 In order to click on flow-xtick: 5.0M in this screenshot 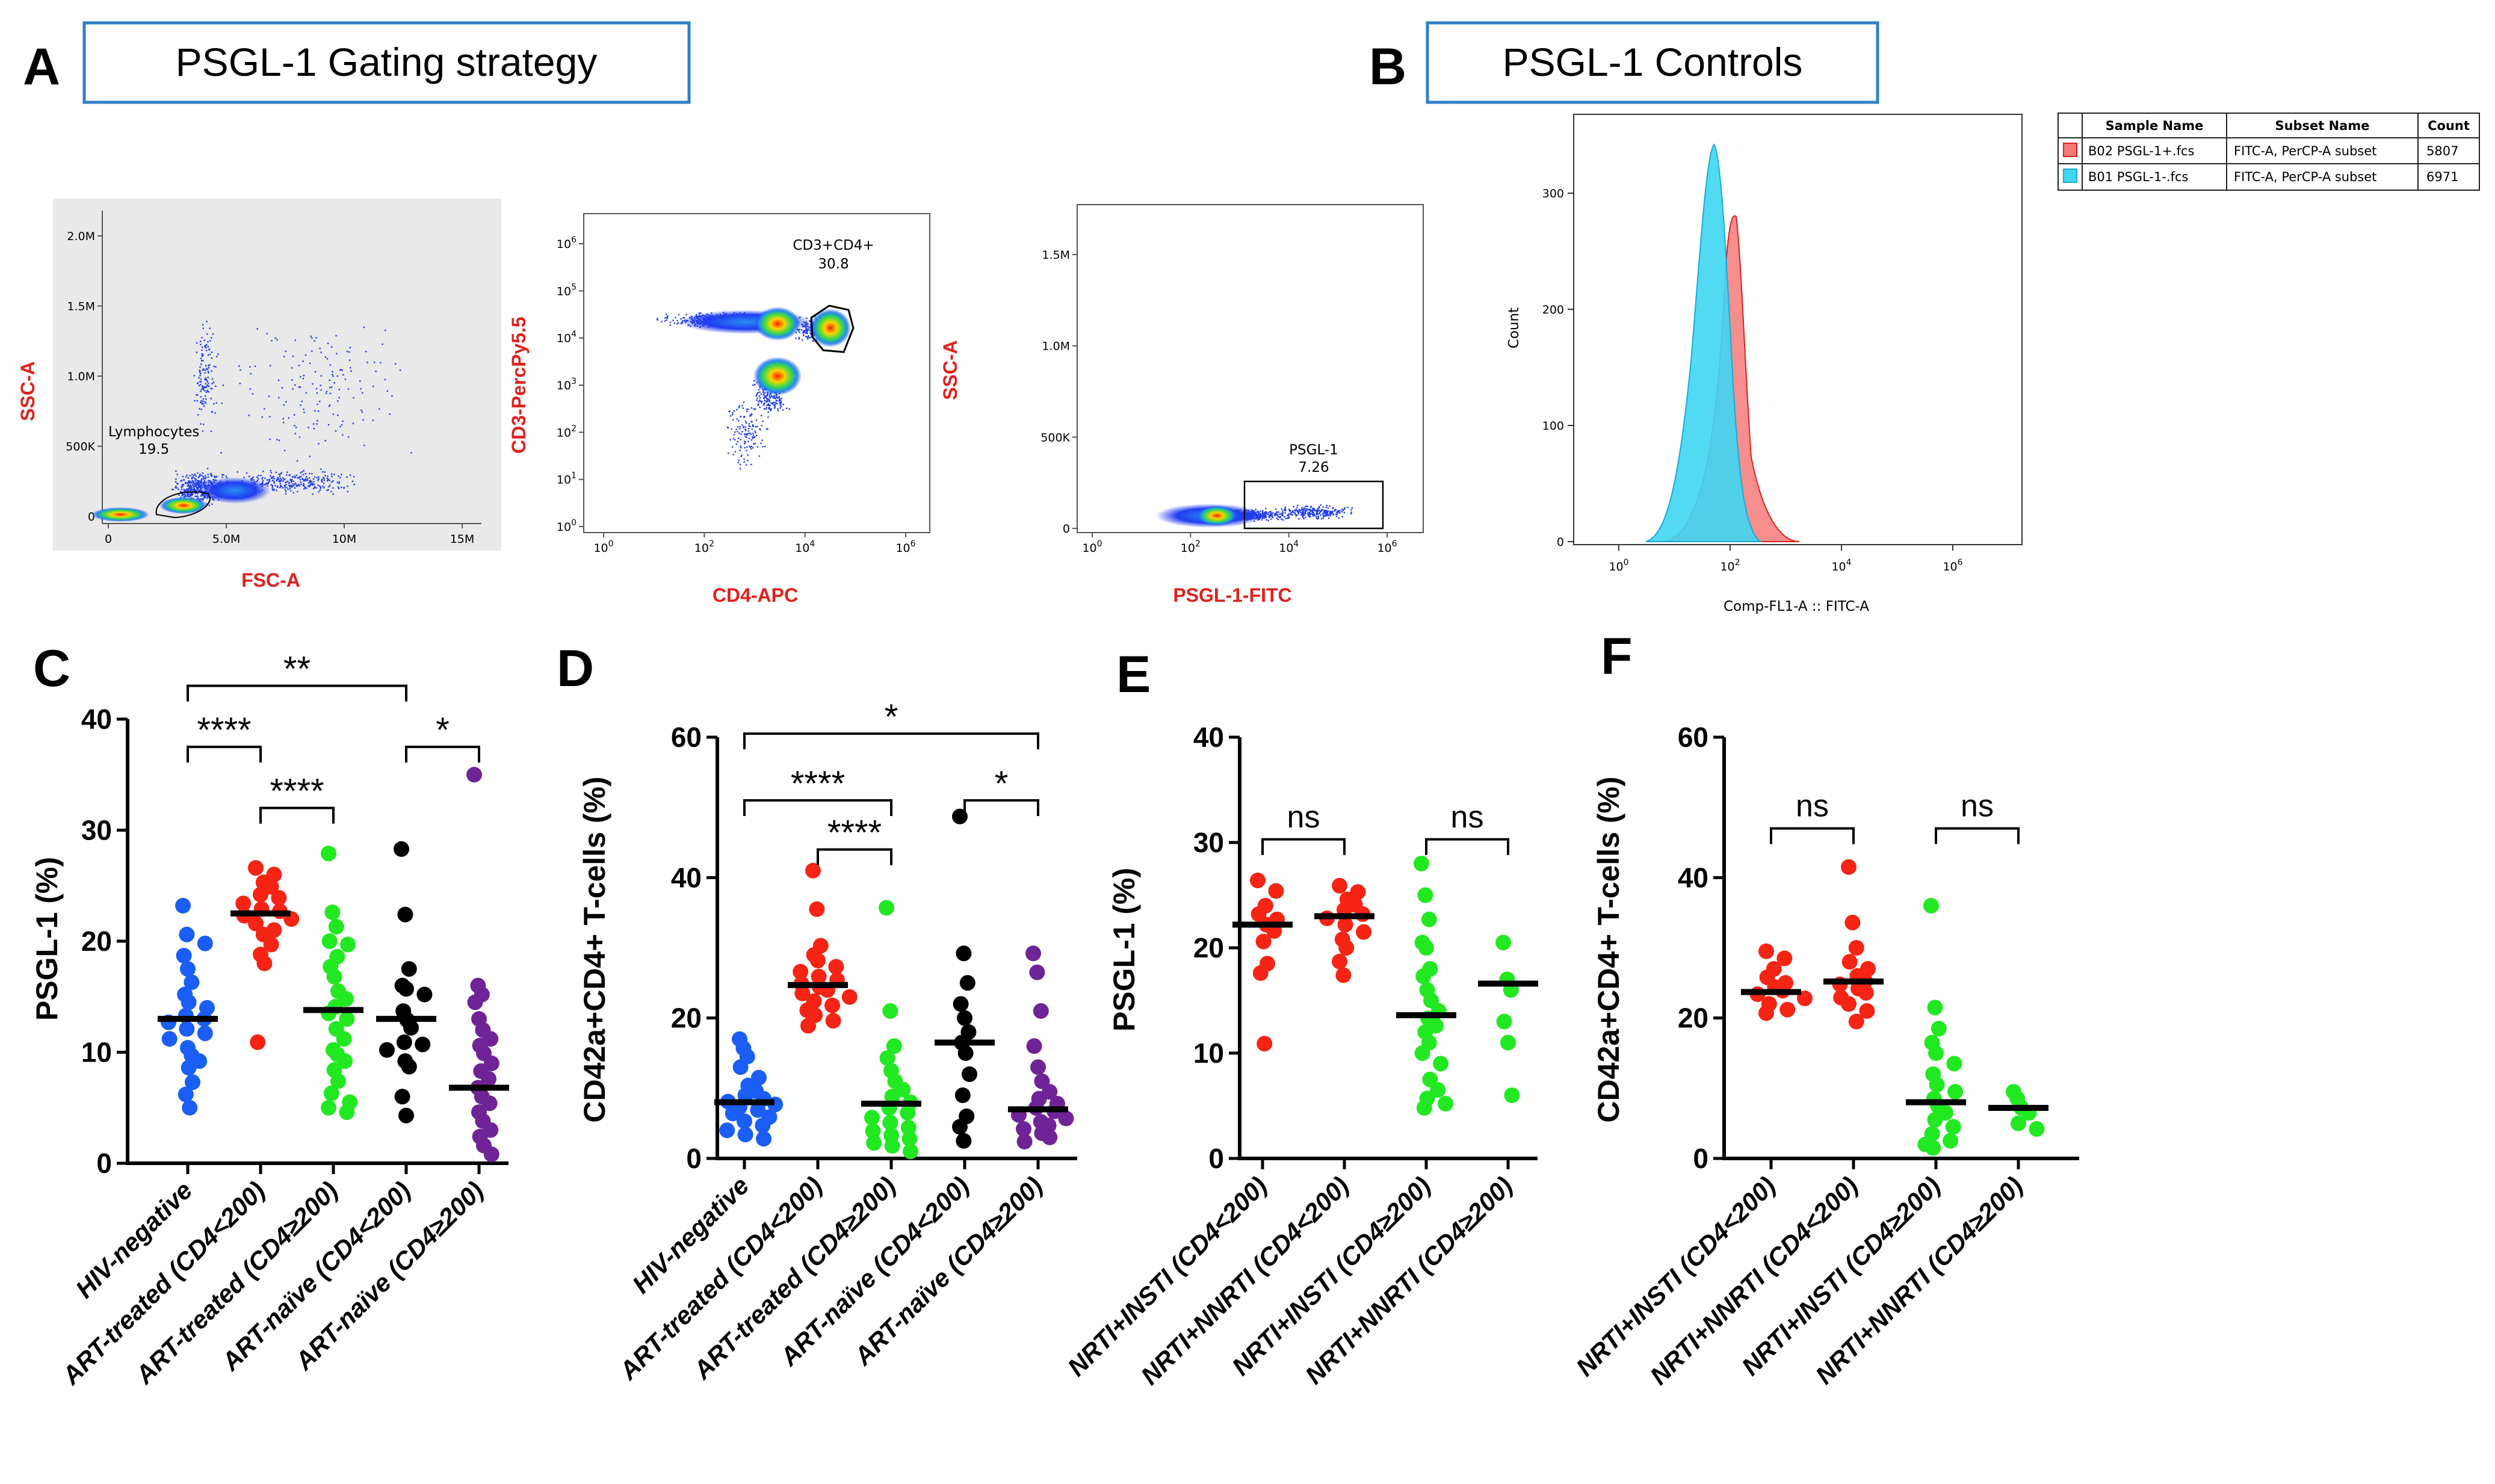, I will do `click(227, 539)`.